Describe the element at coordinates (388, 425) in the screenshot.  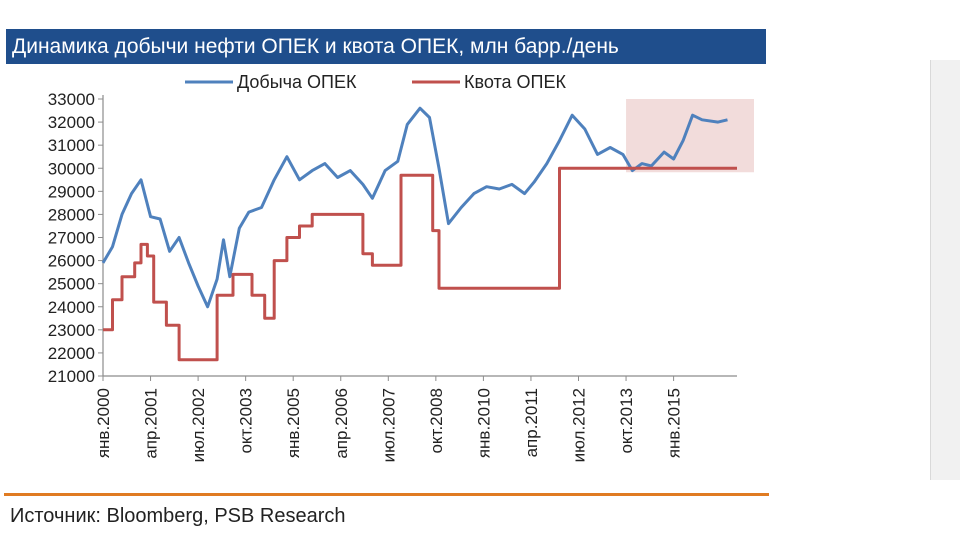
I see `x-tick-label: июл.2007` at that location.